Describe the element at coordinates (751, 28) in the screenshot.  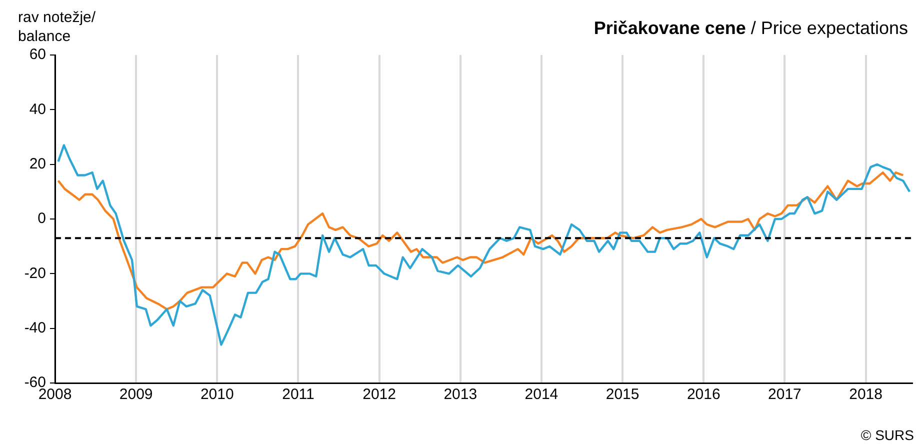
I see `chart-title: Pričakovane cene / Price expectations` at that location.